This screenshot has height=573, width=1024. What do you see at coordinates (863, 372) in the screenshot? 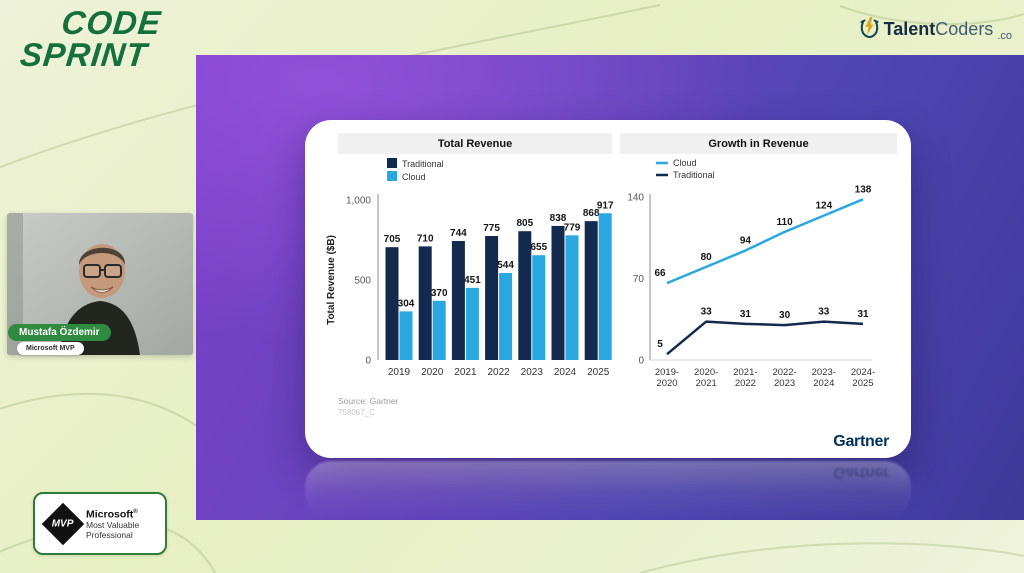
I see `x-tick-label: 2024-` at bounding box center [863, 372].